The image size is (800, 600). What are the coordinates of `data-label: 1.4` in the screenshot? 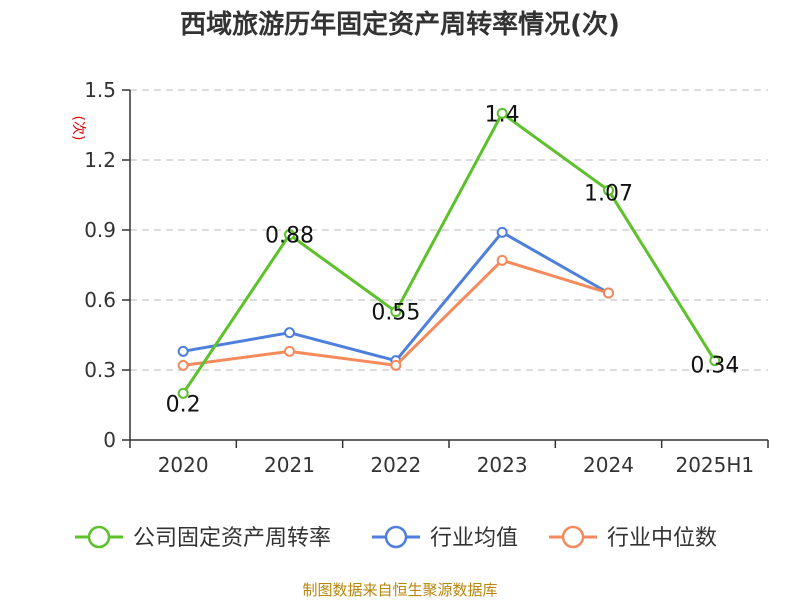 It's located at (502, 114).